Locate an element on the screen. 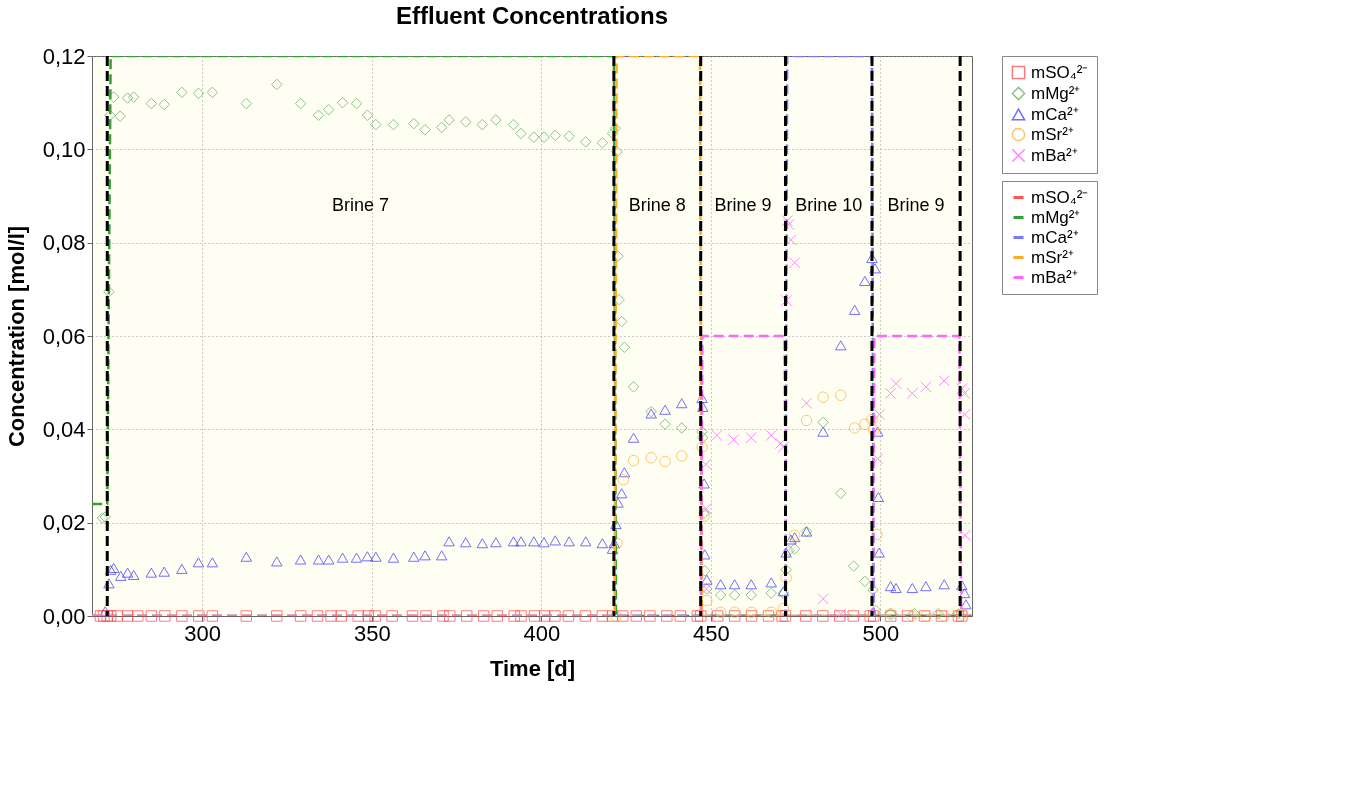 The height and width of the screenshot is (804, 1364). y-tick-label: 0,06 is located at coordinates (64, 336).